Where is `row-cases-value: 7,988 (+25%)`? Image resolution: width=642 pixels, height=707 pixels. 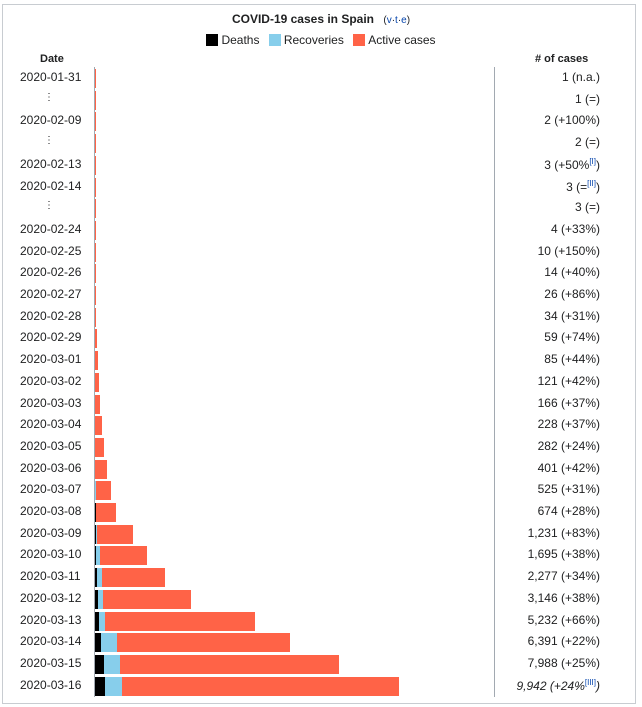
row-cases-value: 7,988 (+25%) is located at coordinates (563, 662).